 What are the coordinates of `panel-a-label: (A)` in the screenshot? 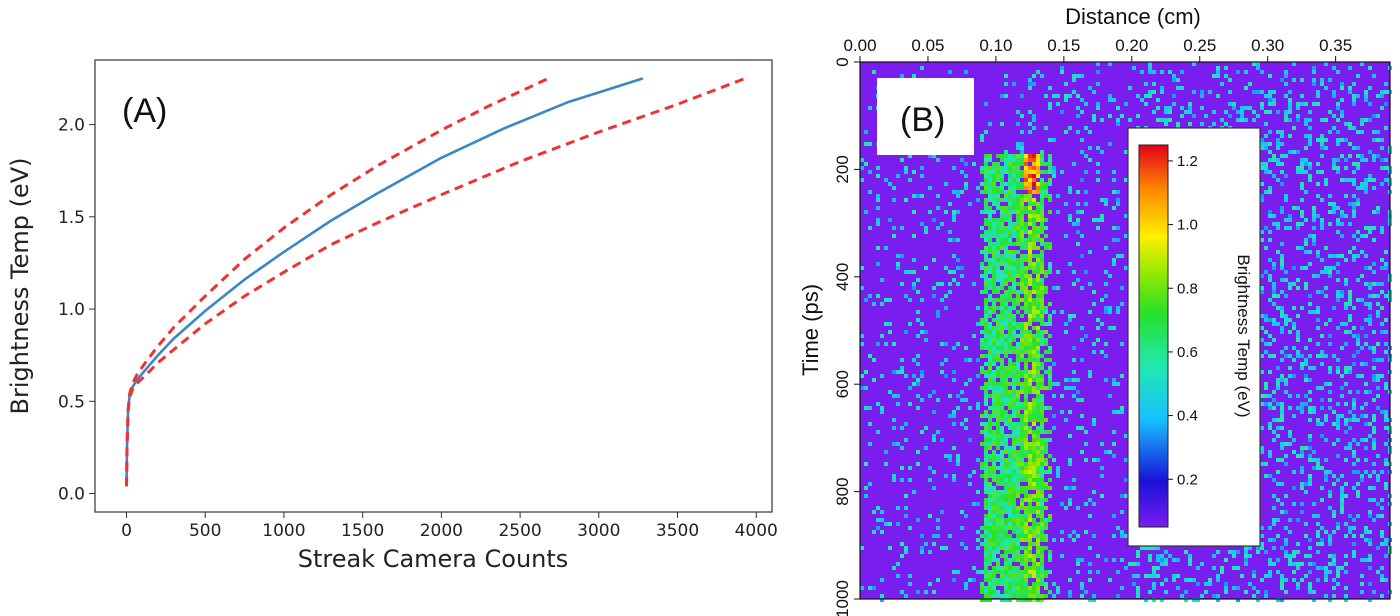 It's located at (144, 111).